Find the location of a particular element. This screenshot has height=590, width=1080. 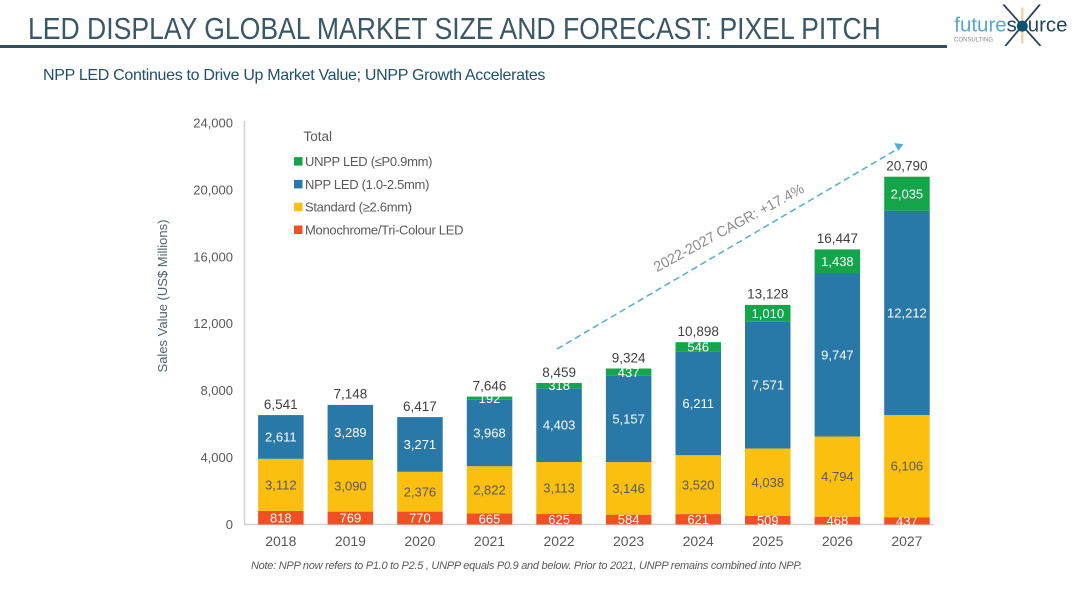

svg-text: 8,000 is located at coordinates (216, 390).